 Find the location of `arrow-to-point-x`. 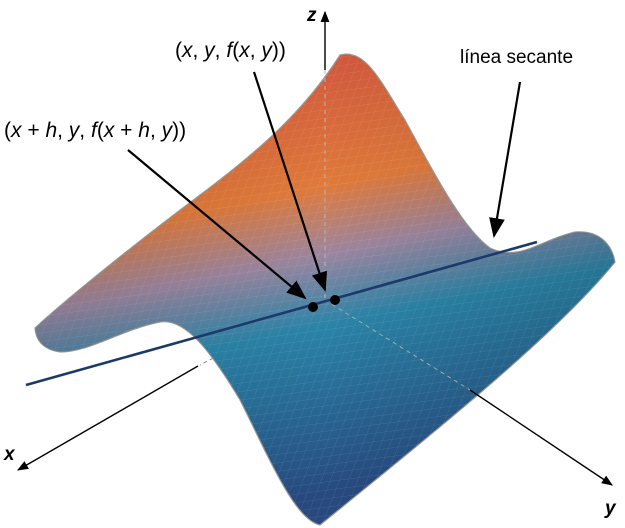

arrow-to-point-x is located at coordinates (290, 181).